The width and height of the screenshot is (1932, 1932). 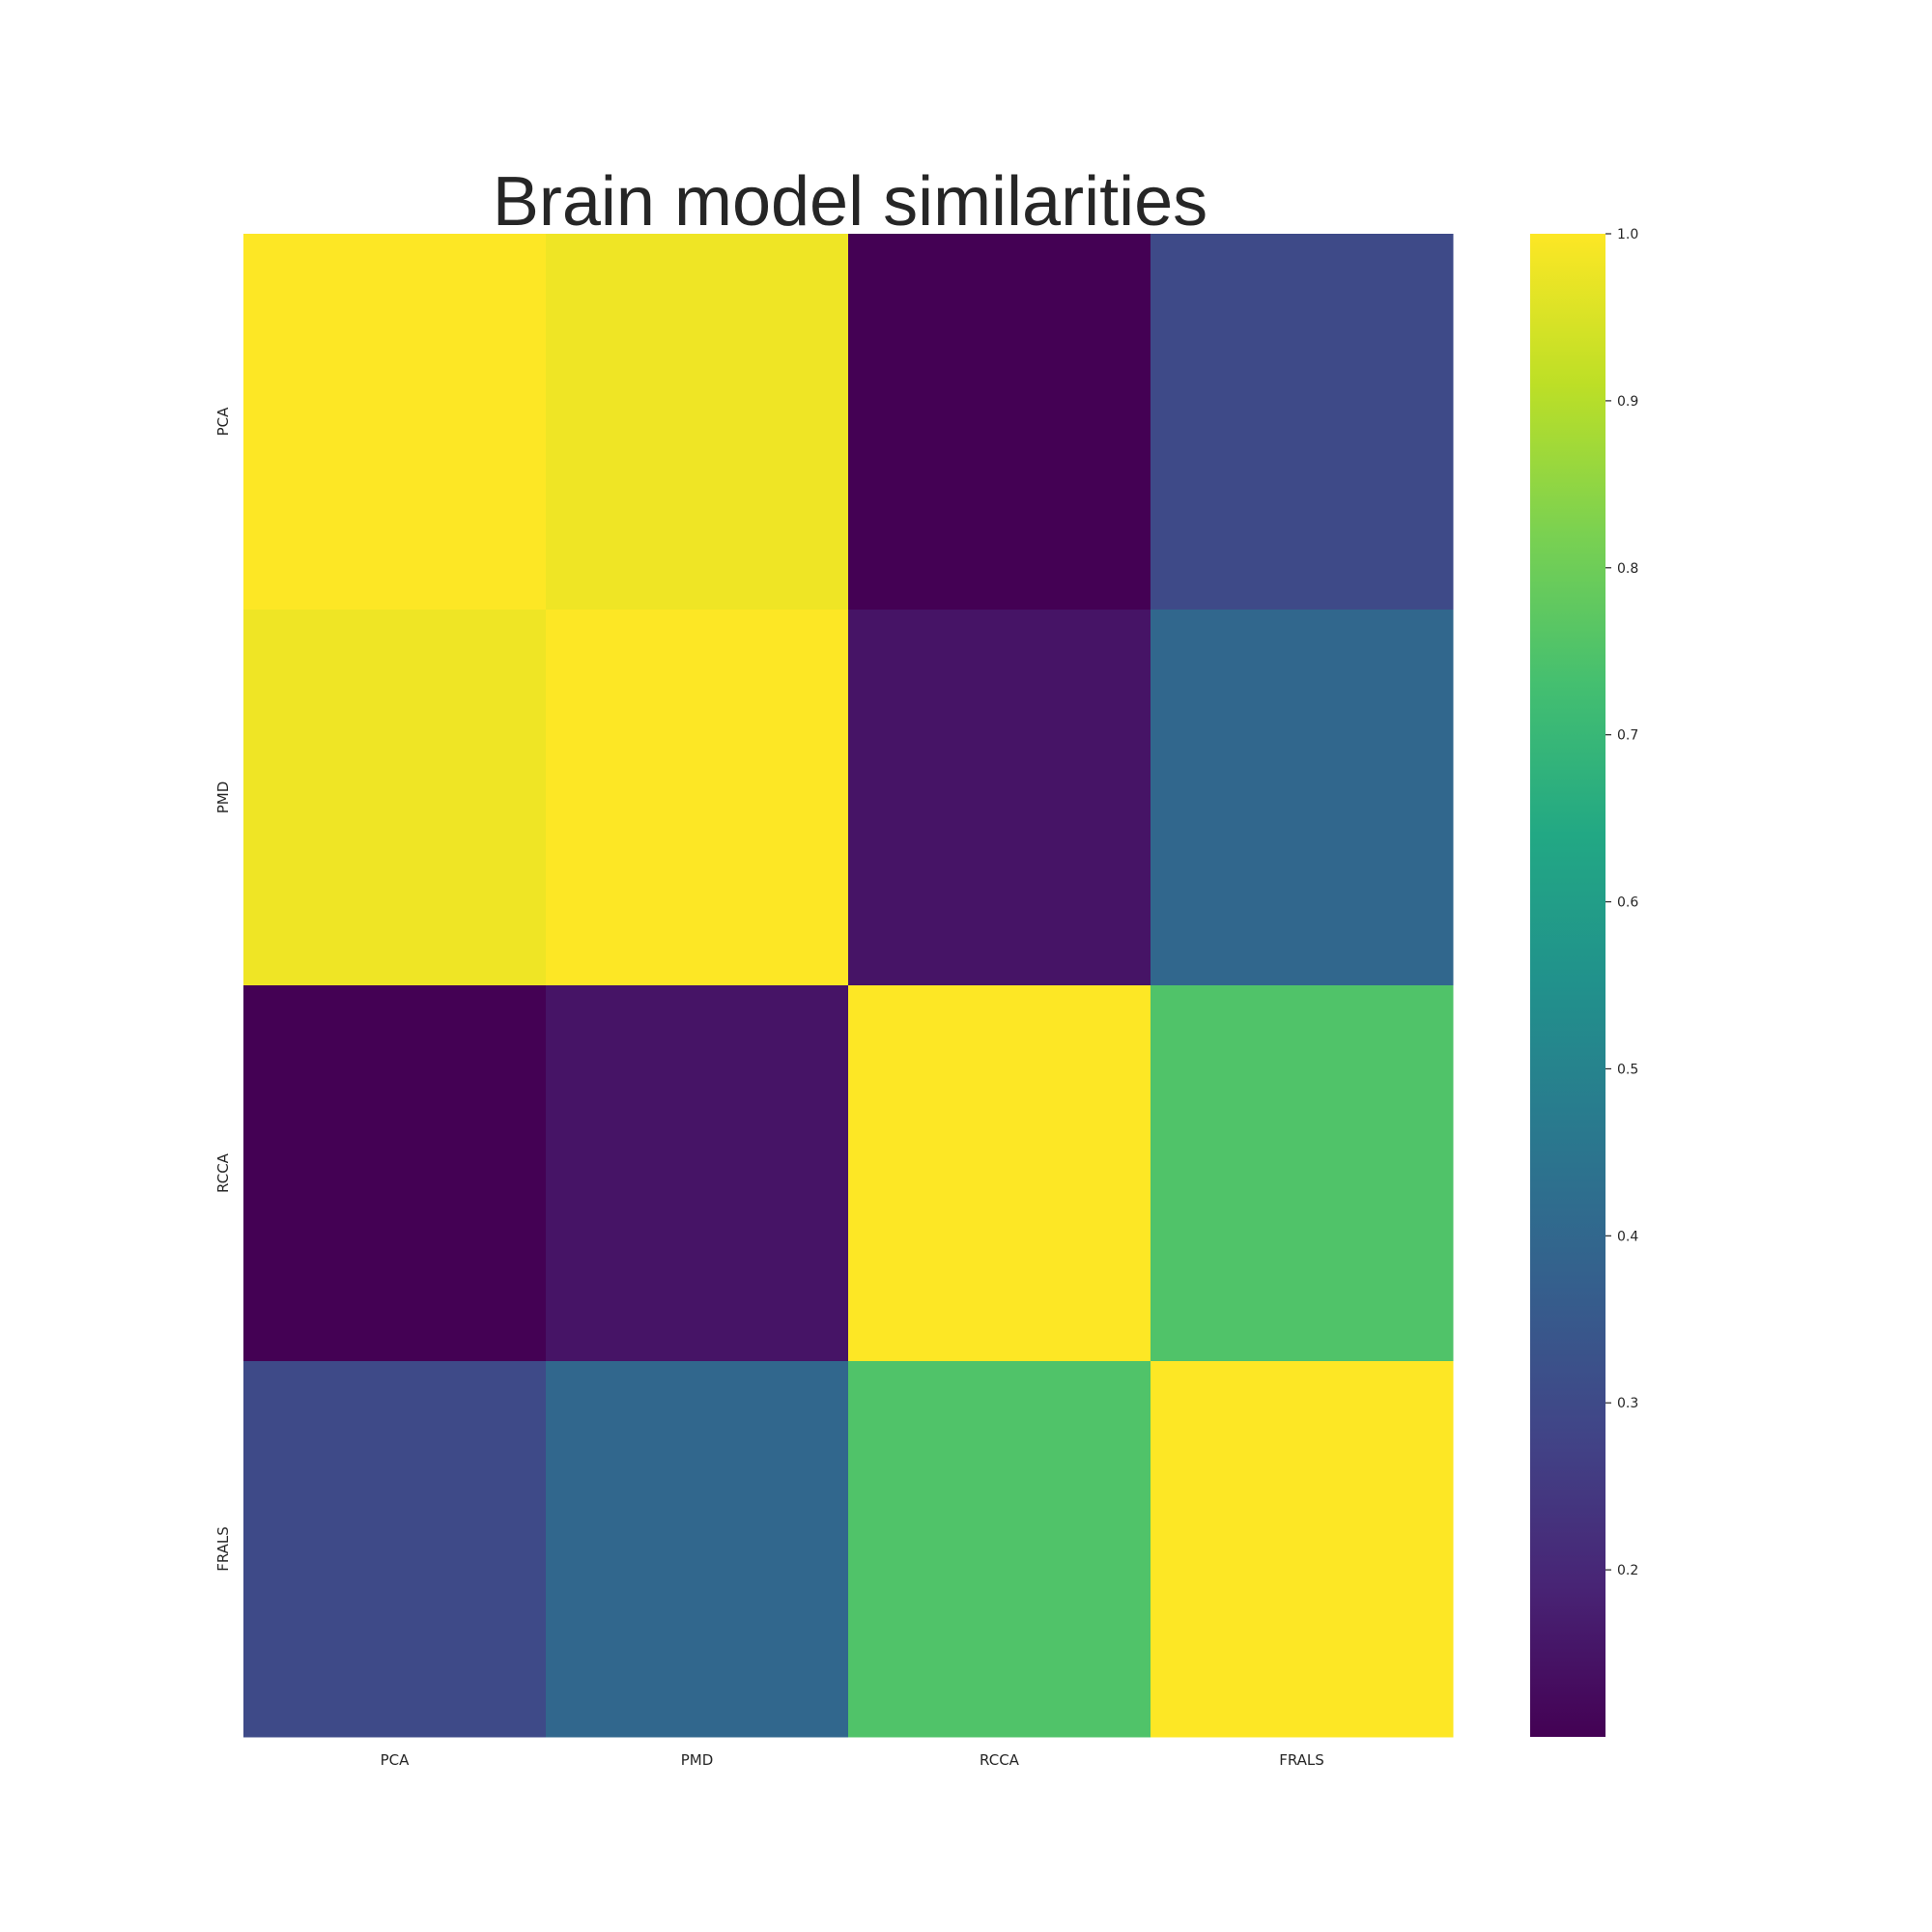 I want to click on heatmap-cell-pmd-frals, so click(x=1302, y=798).